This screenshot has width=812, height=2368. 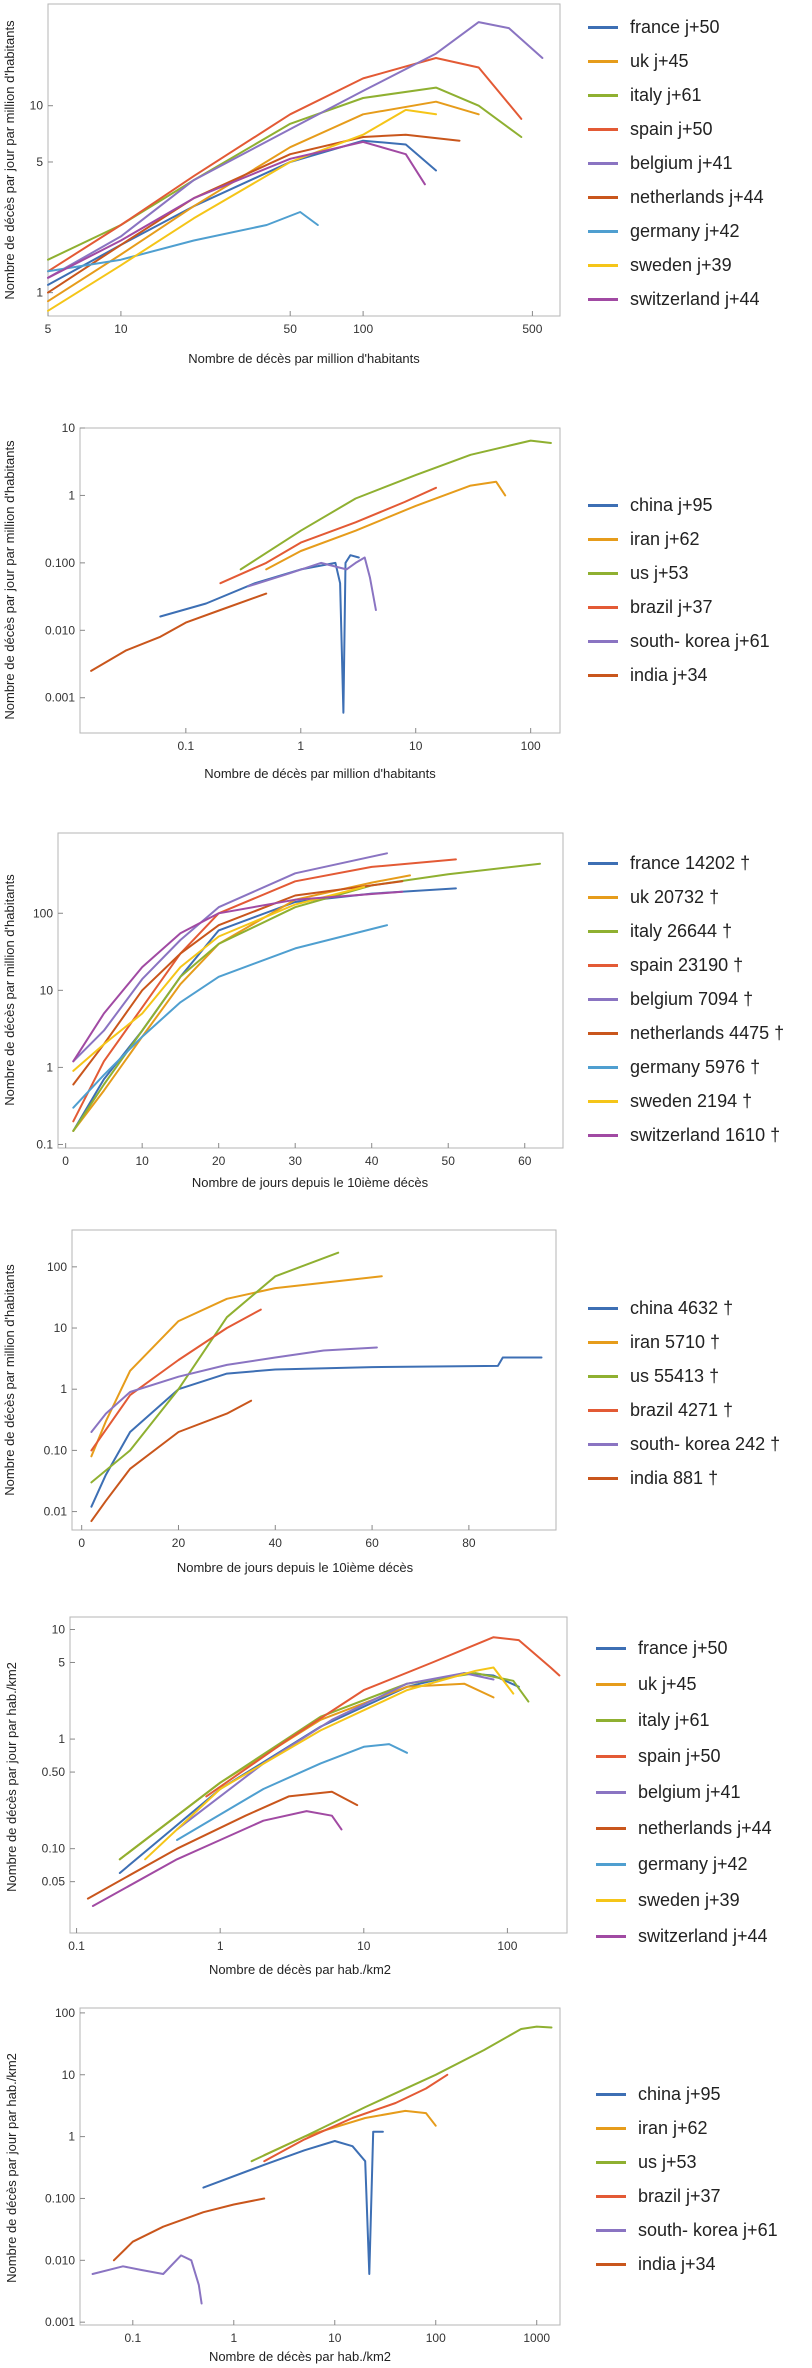 What do you see at coordinates (65, 1161) in the screenshot?
I see `x-tick-label: 0` at bounding box center [65, 1161].